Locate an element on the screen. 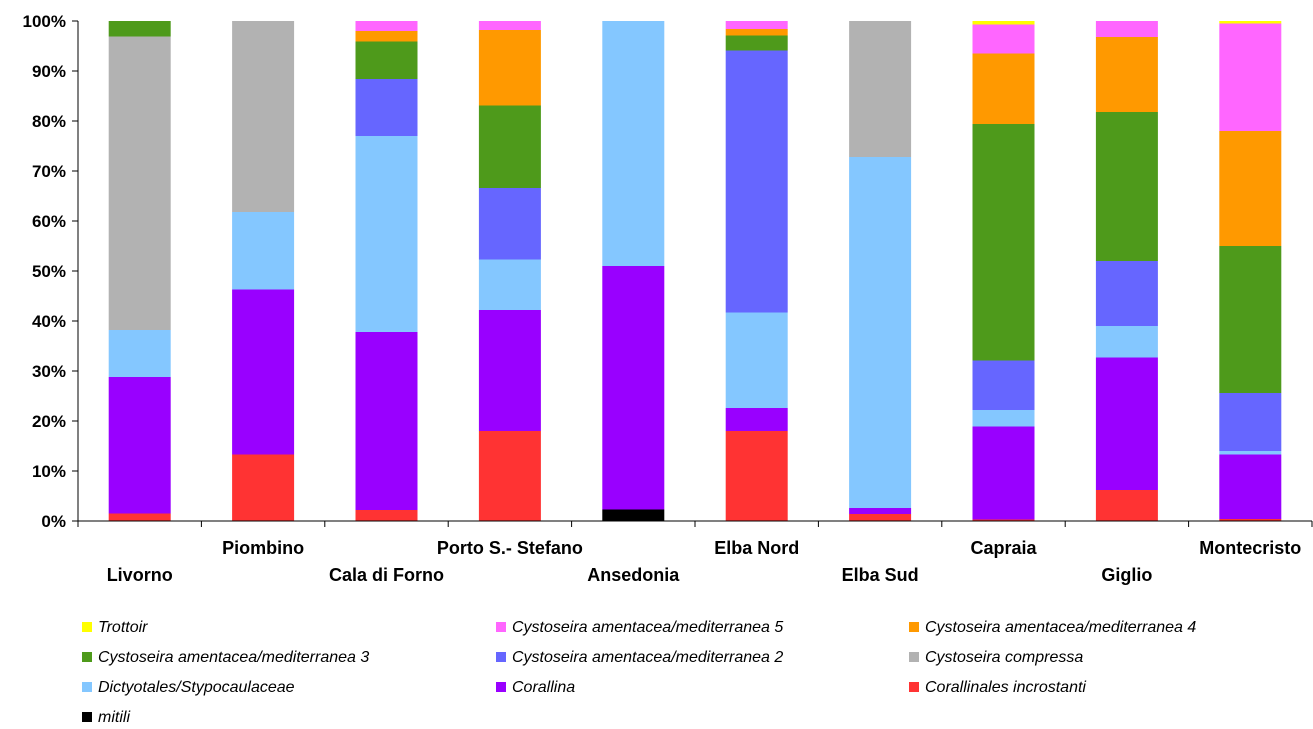 The image size is (1313, 729). y-tick-label: 10% is located at coordinates (49, 471).